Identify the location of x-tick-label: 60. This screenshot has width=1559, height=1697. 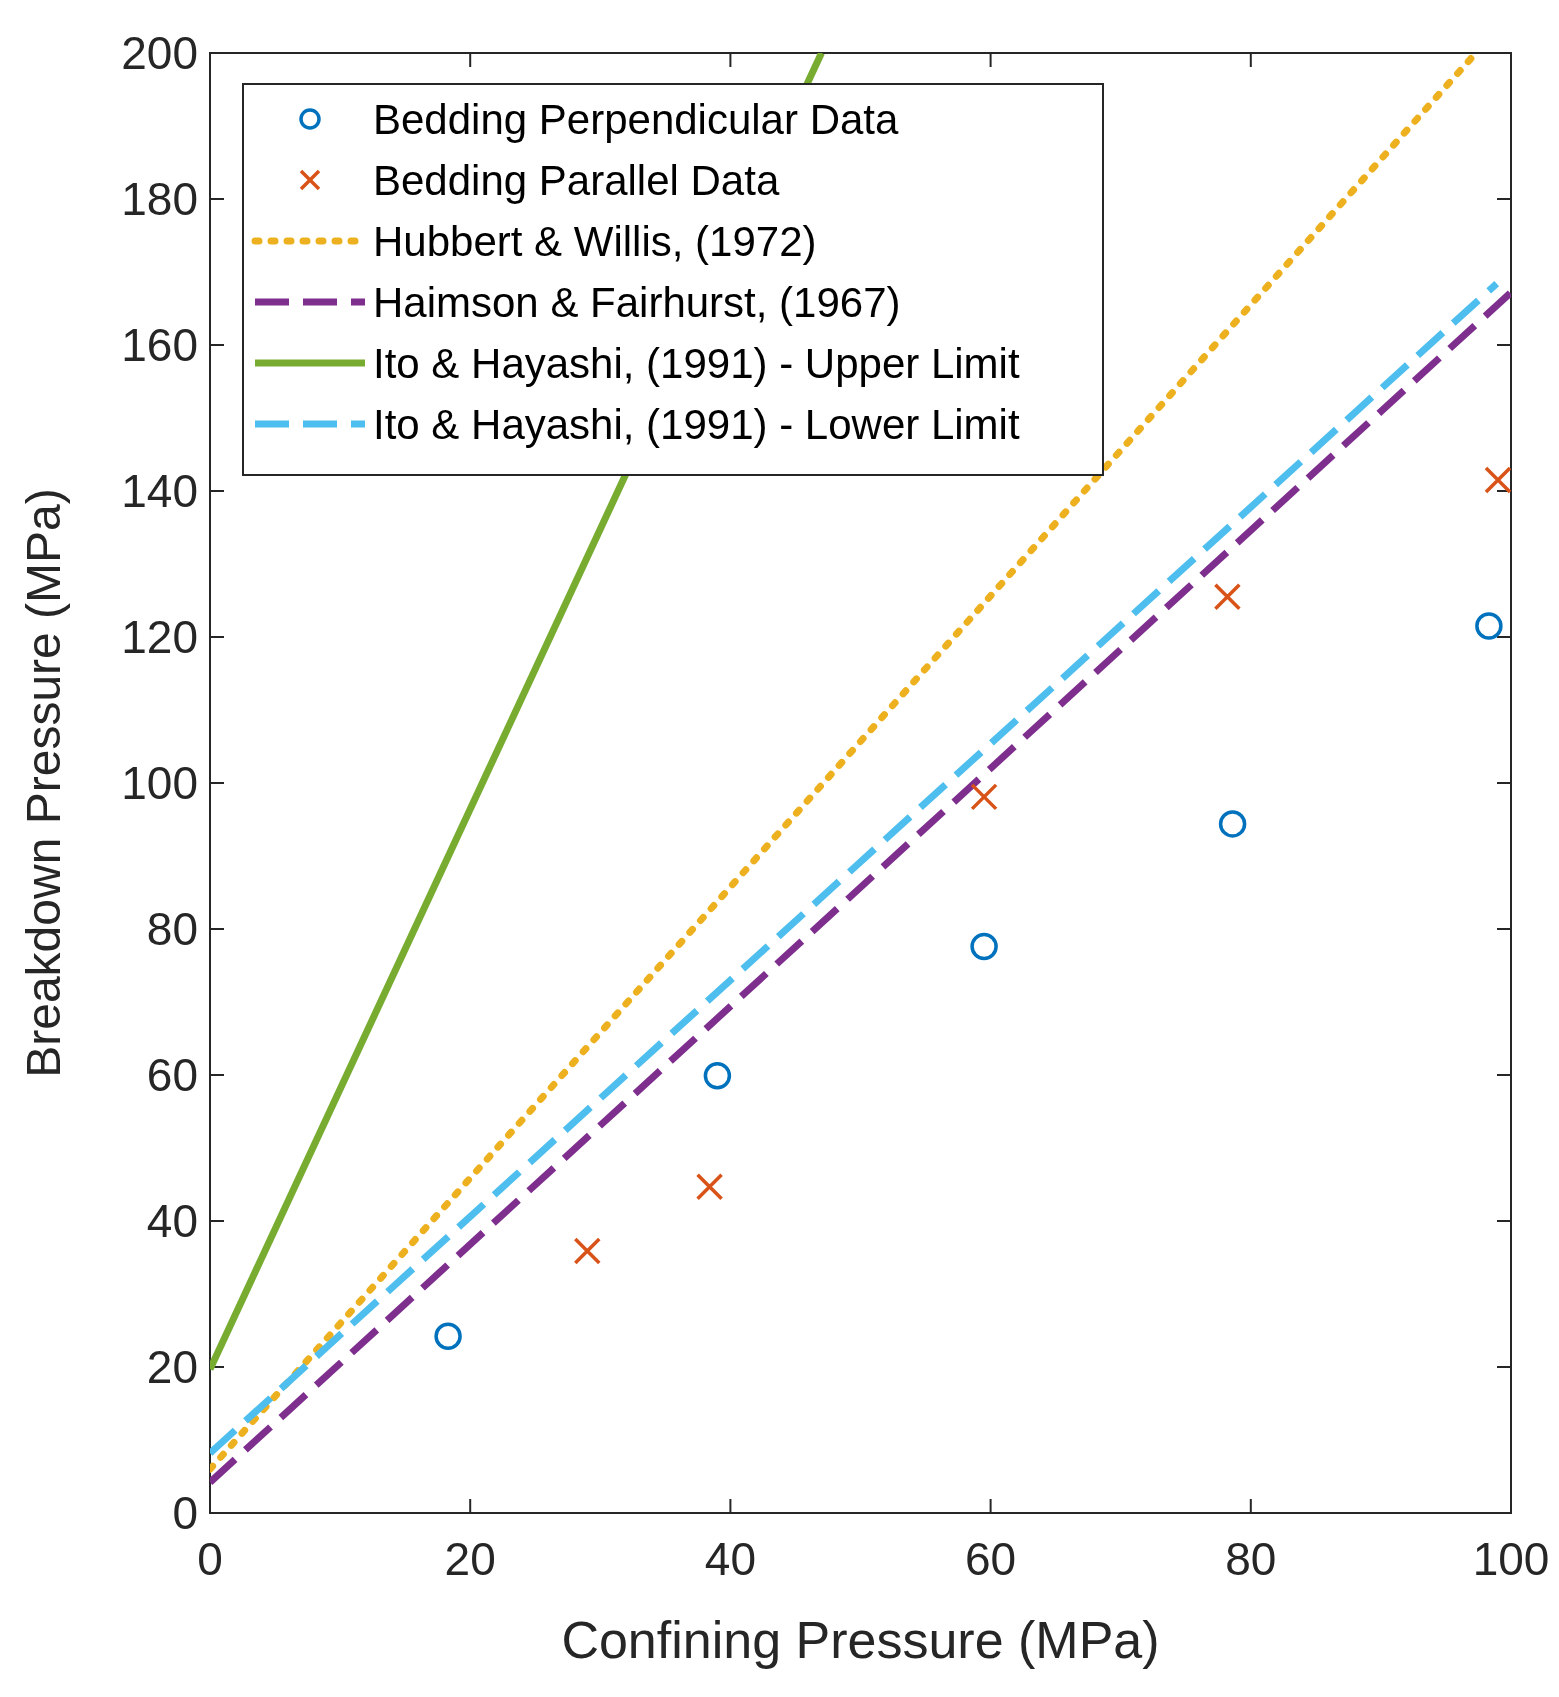
(991, 1559).